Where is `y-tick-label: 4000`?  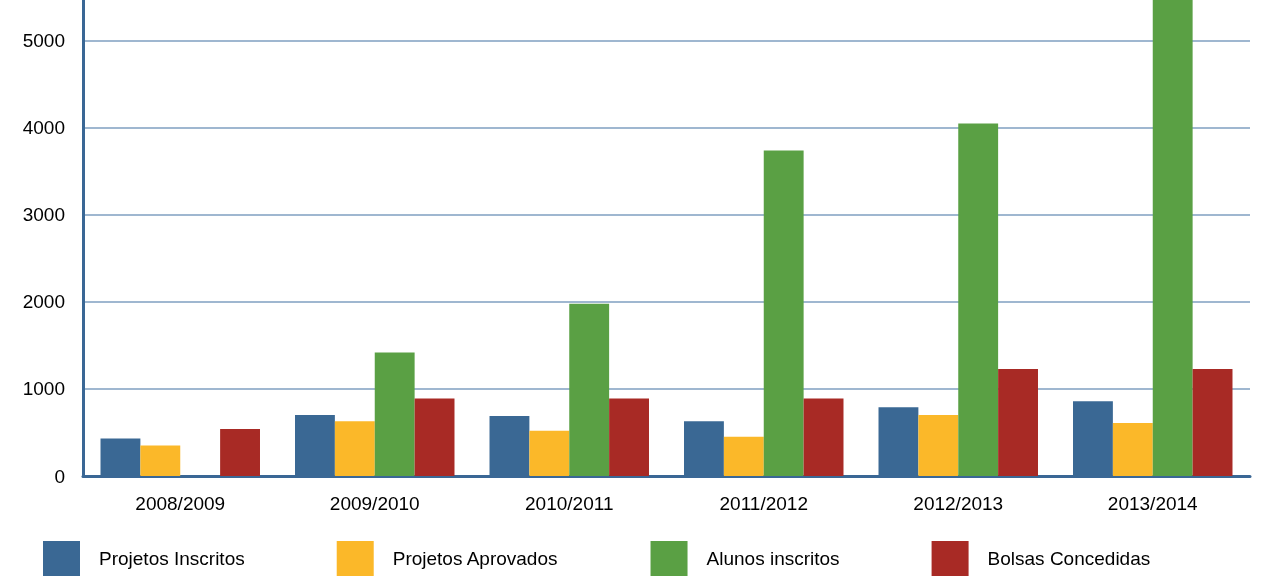 y-tick-label: 4000 is located at coordinates (43, 128).